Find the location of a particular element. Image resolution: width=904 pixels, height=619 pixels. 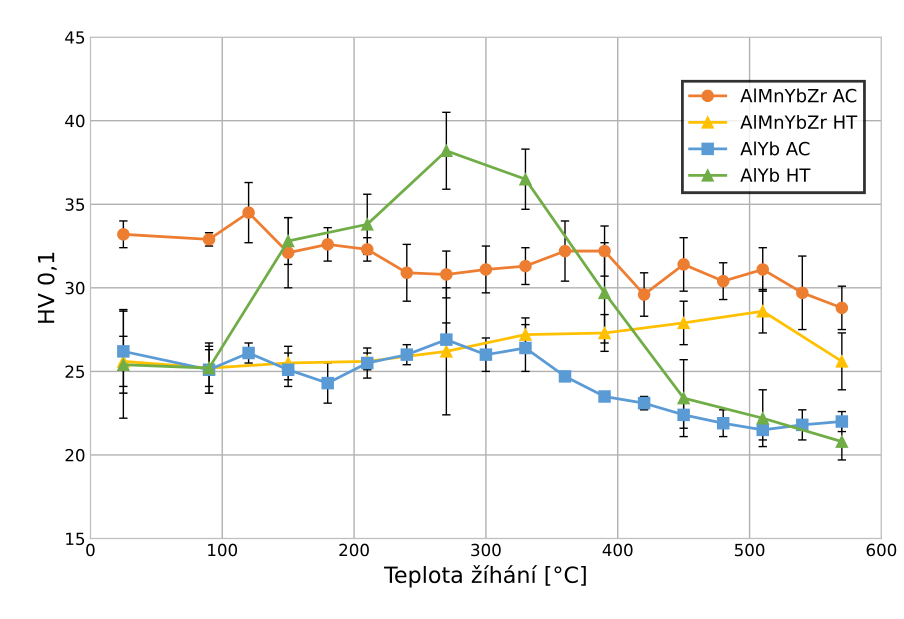

x-tick-label: 300 is located at coordinates (486, 550).